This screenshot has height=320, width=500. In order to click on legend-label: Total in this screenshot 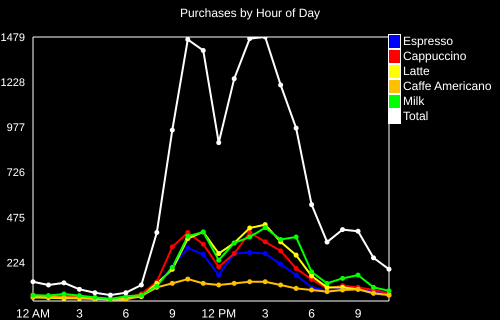, I will do `click(415, 116)`.